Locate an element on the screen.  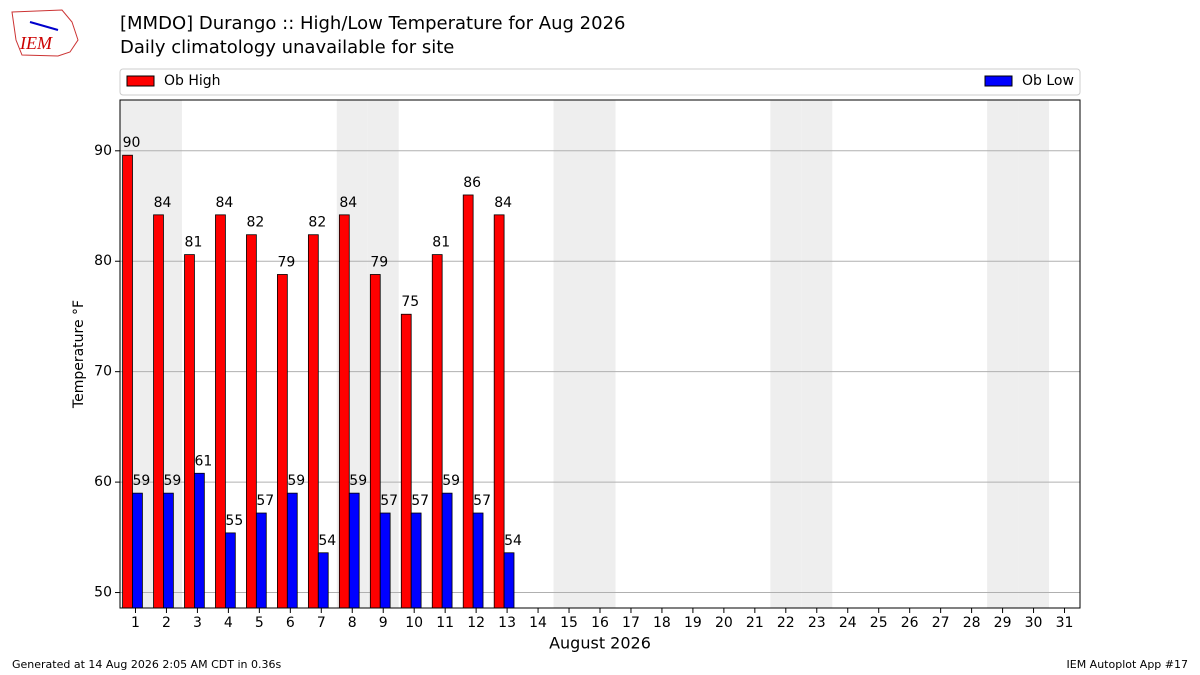
x-tick-label: 2 is located at coordinates (166, 623).